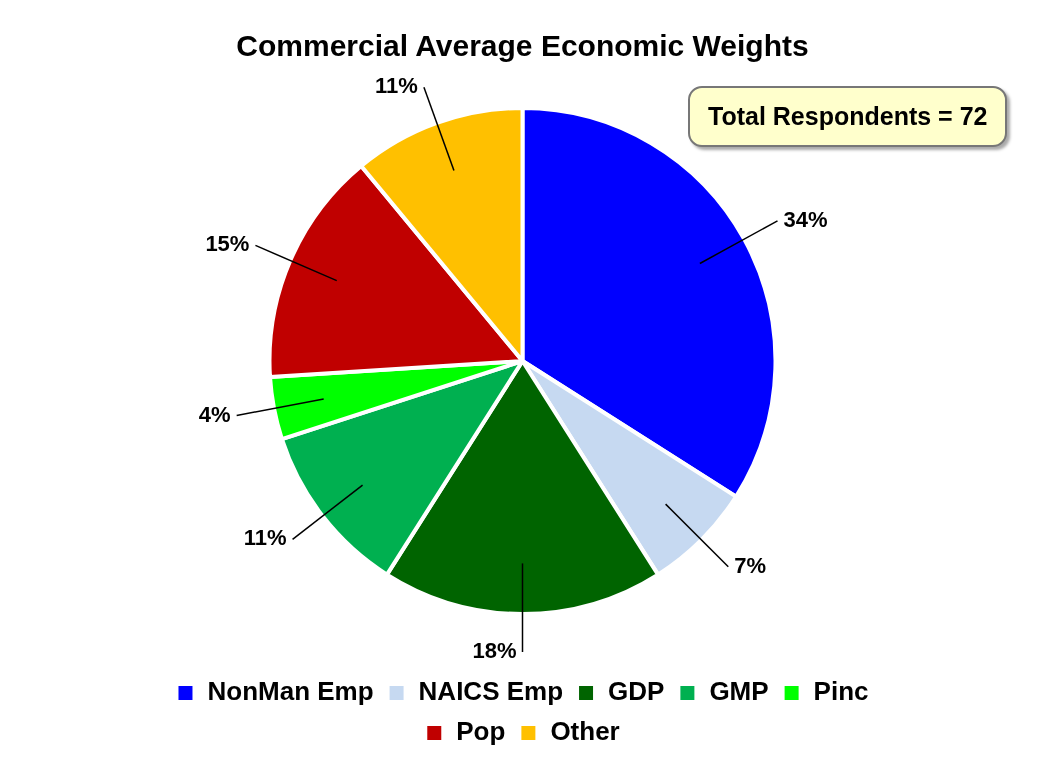  I want to click on legend-label: GDP, so click(636, 691).